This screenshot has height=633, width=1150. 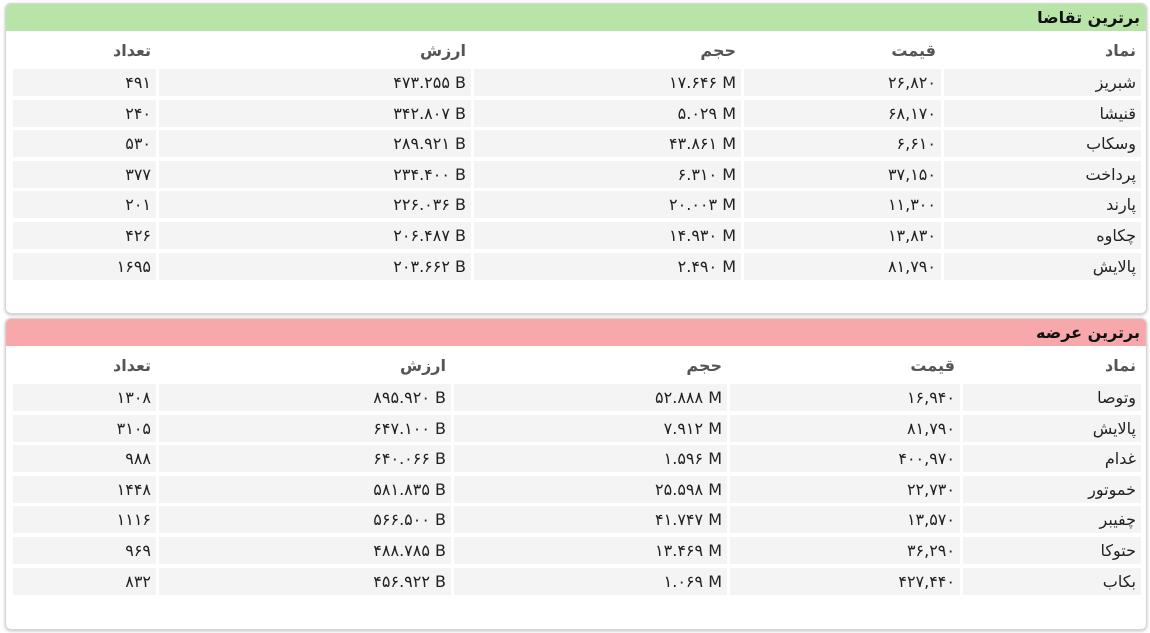 What do you see at coordinates (1052, 489) in the screenshot?
I see `symbol-cell: خموتور` at bounding box center [1052, 489].